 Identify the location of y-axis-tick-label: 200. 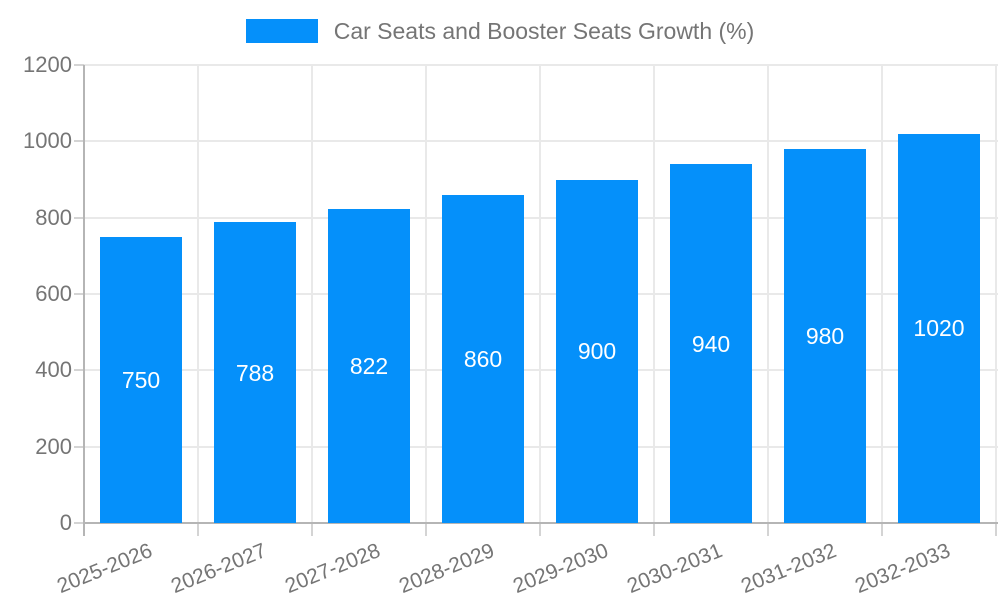
(53, 446).